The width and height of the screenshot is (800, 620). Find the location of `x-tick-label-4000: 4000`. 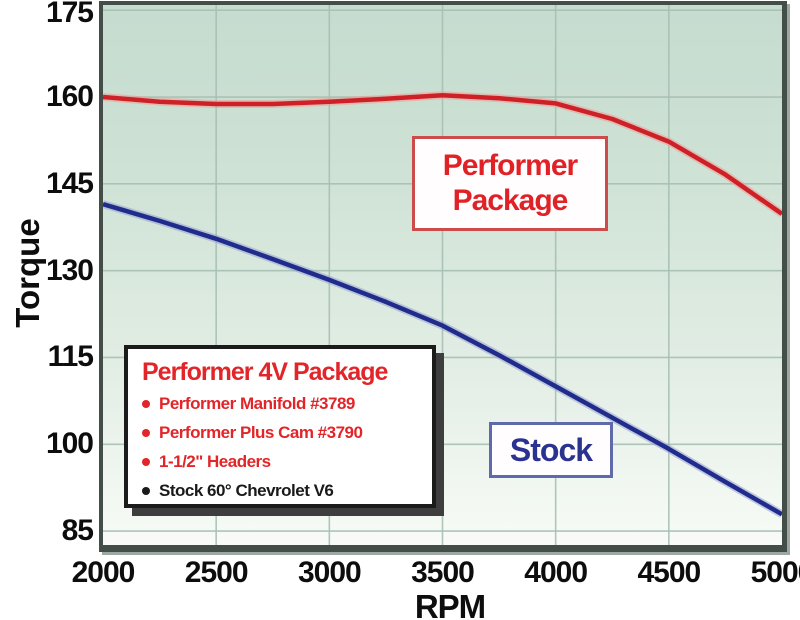

x-tick-label-4000: 4000 is located at coordinates (556, 572).